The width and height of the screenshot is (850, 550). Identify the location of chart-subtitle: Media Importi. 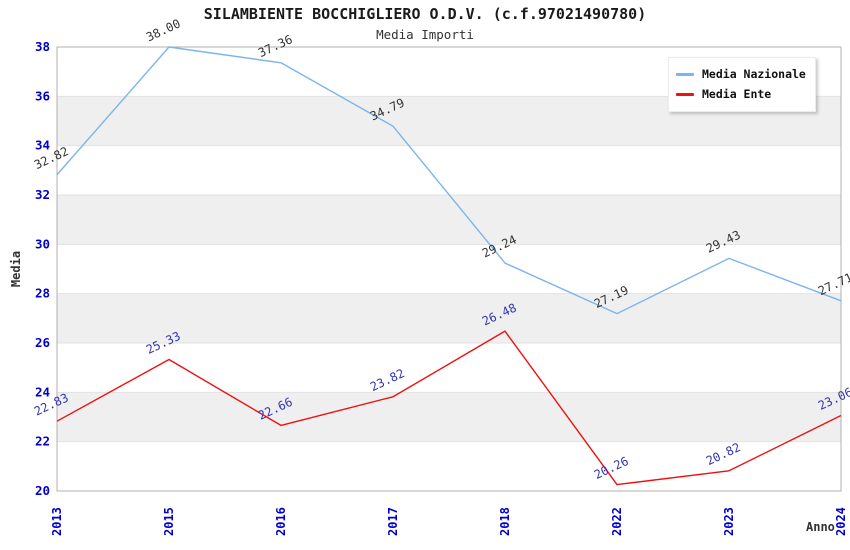
(425, 34).